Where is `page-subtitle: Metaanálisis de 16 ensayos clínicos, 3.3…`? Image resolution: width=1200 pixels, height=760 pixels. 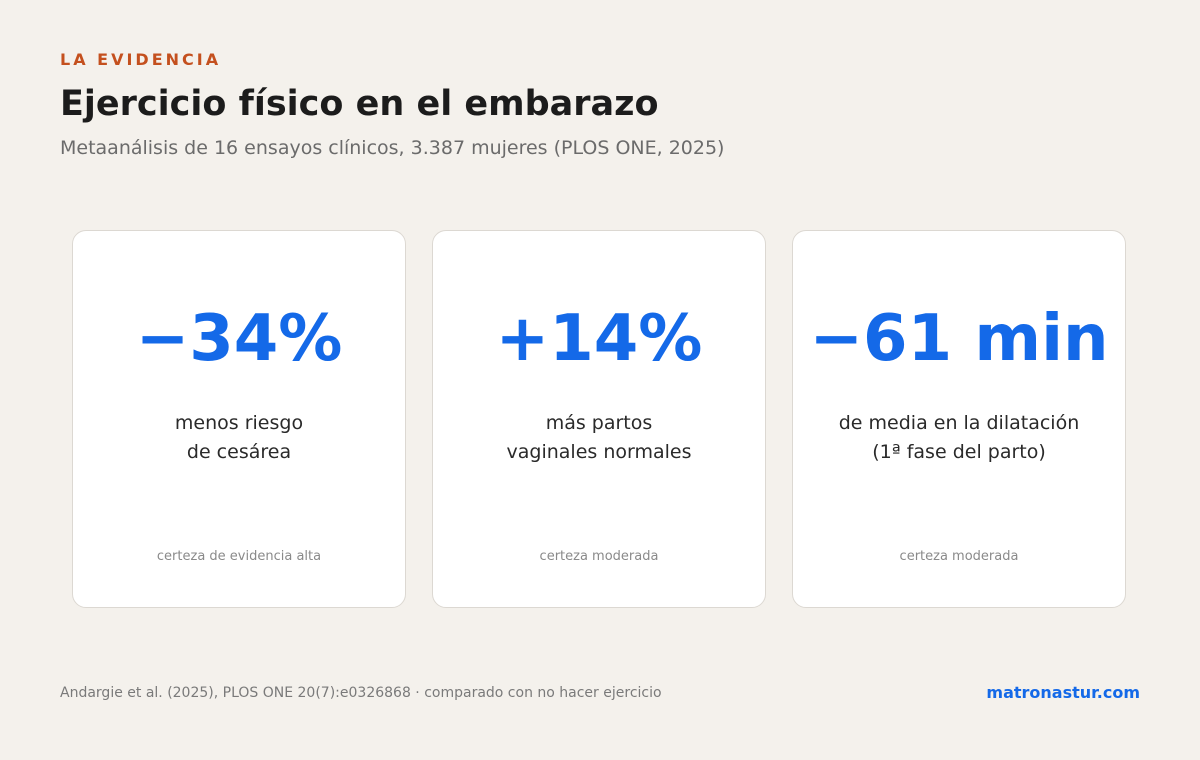
page-subtitle: Metaanálisis de 16 ensayos clínicos, 3.3… is located at coordinates (392, 148).